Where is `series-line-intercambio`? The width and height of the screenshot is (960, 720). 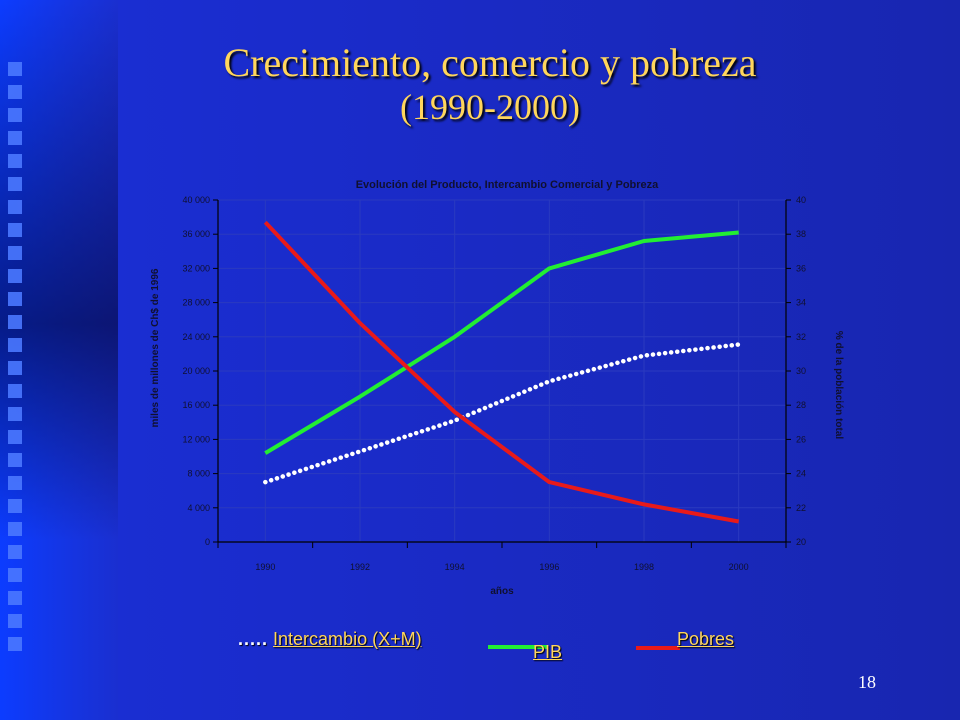 series-line-intercambio is located at coordinates (502, 413).